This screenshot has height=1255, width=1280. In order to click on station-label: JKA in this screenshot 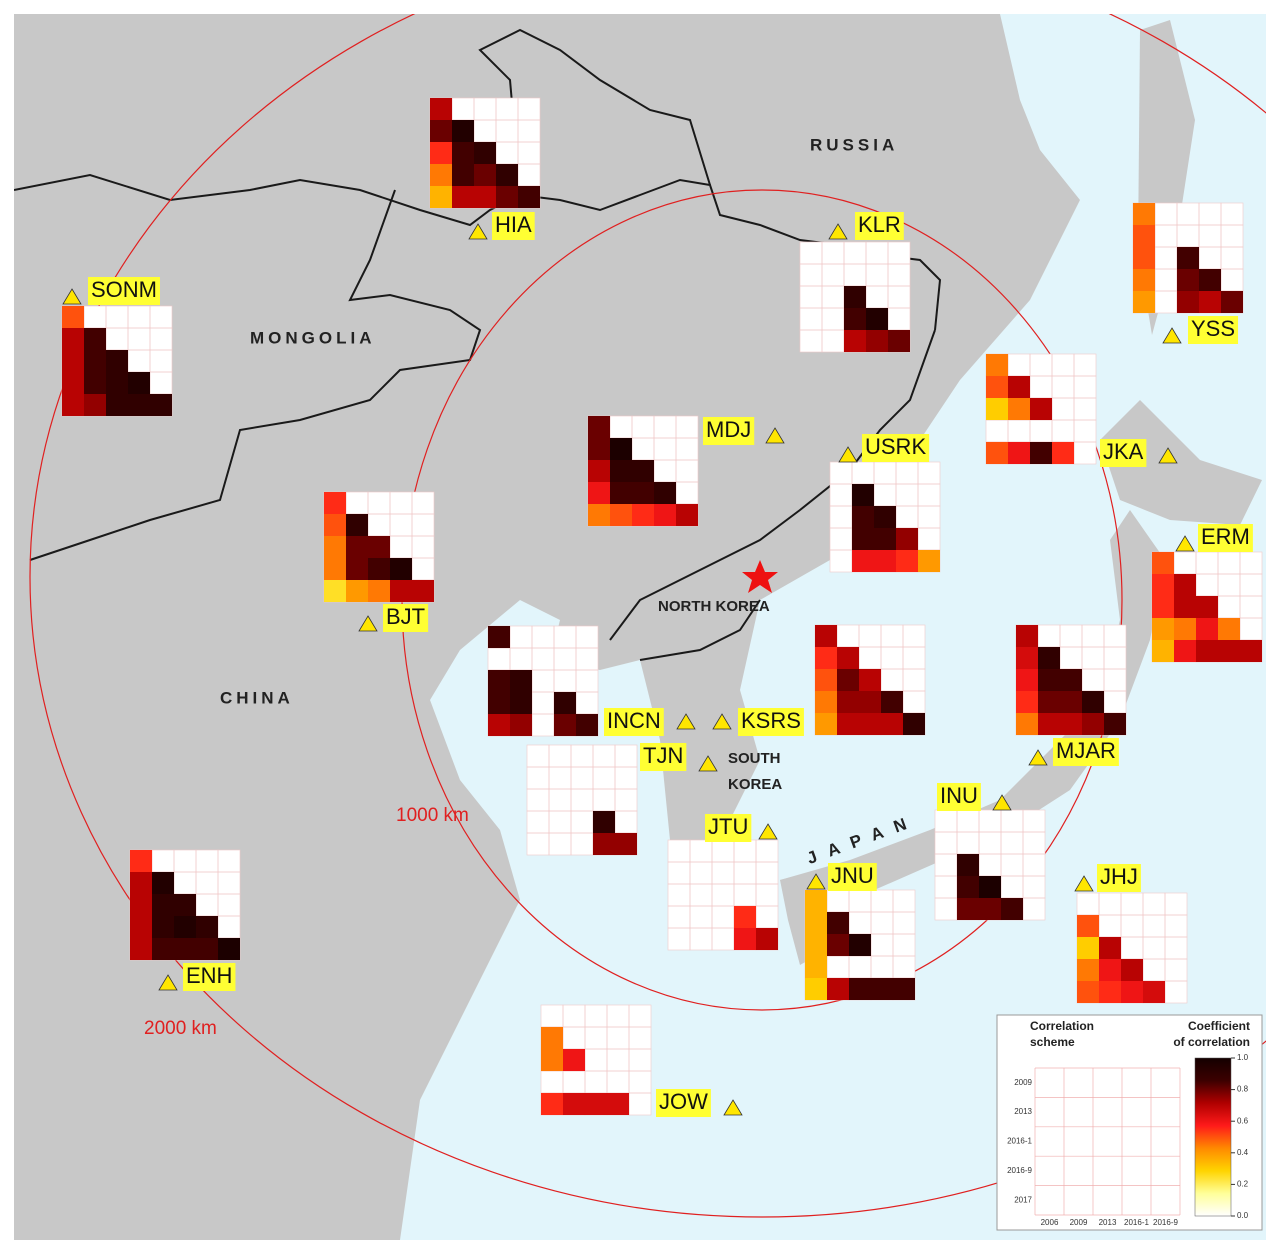, I will do `click(1123, 451)`.